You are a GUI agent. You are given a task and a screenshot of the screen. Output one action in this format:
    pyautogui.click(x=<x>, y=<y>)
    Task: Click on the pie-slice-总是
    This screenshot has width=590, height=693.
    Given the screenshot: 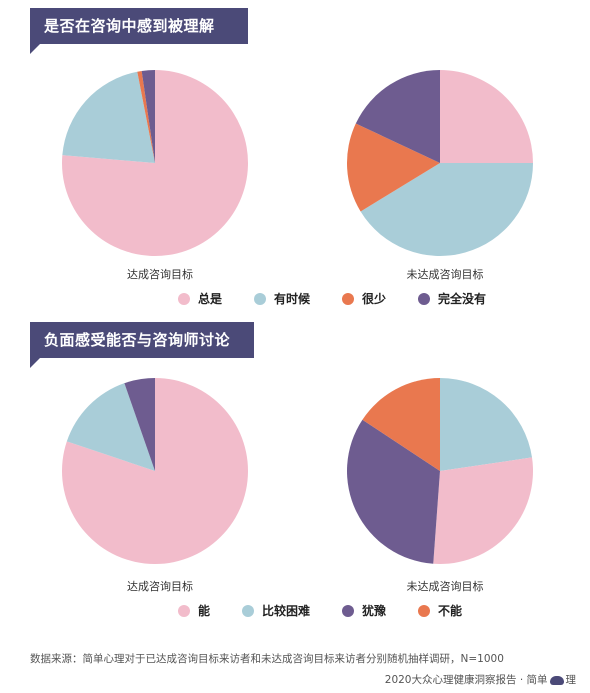 What is the action you would take?
    pyautogui.click(x=486, y=116)
    